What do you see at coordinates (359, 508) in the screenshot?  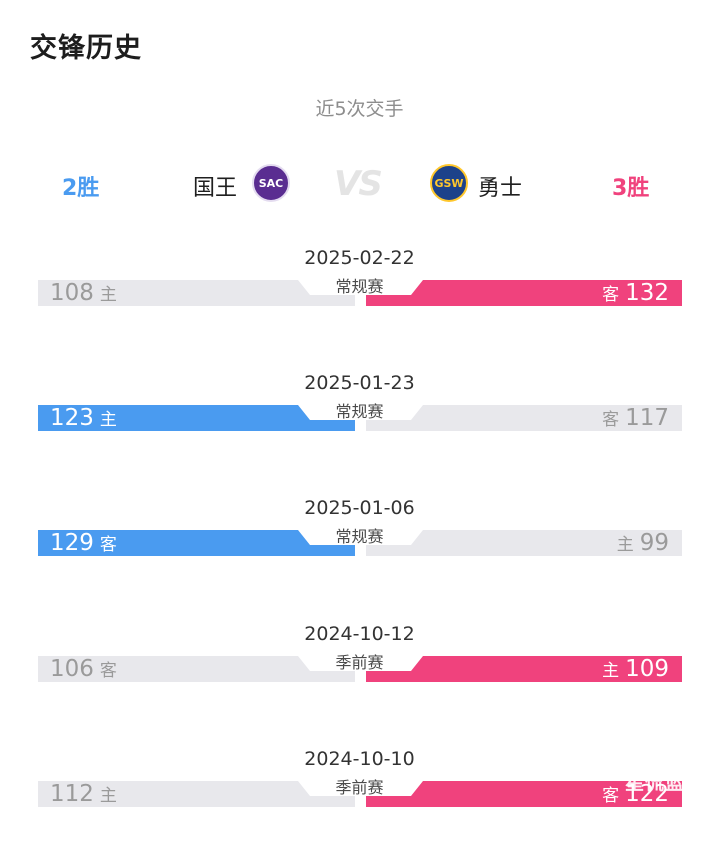 I see `game-date: 2025-01-06` at bounding box center [359, 508].